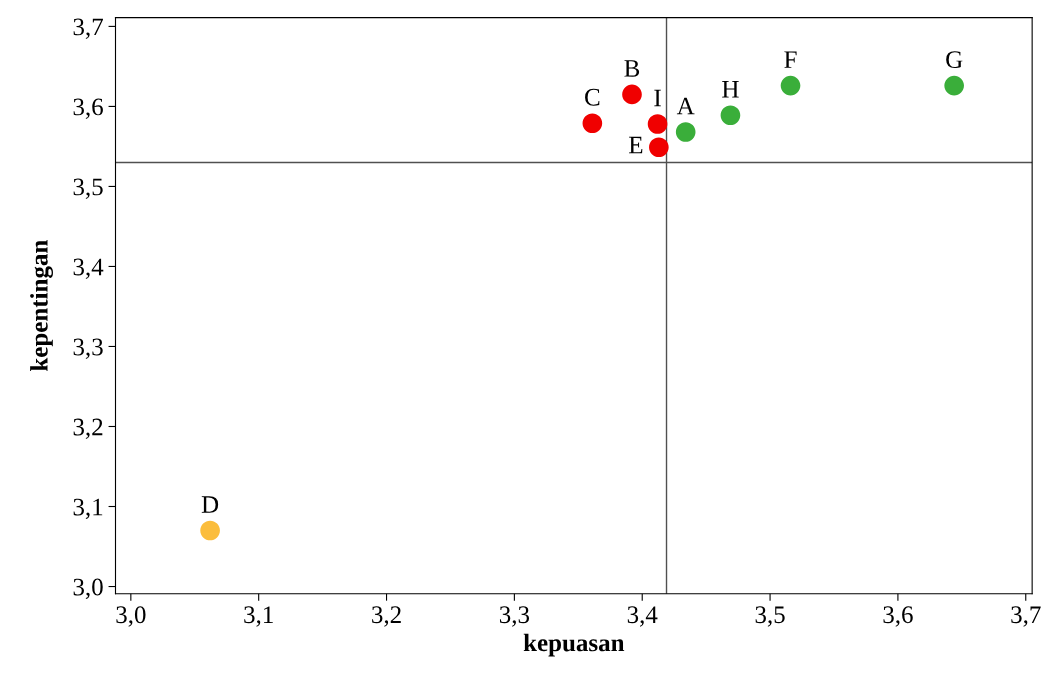  I want to click on annotation: H, so click(730, 89).